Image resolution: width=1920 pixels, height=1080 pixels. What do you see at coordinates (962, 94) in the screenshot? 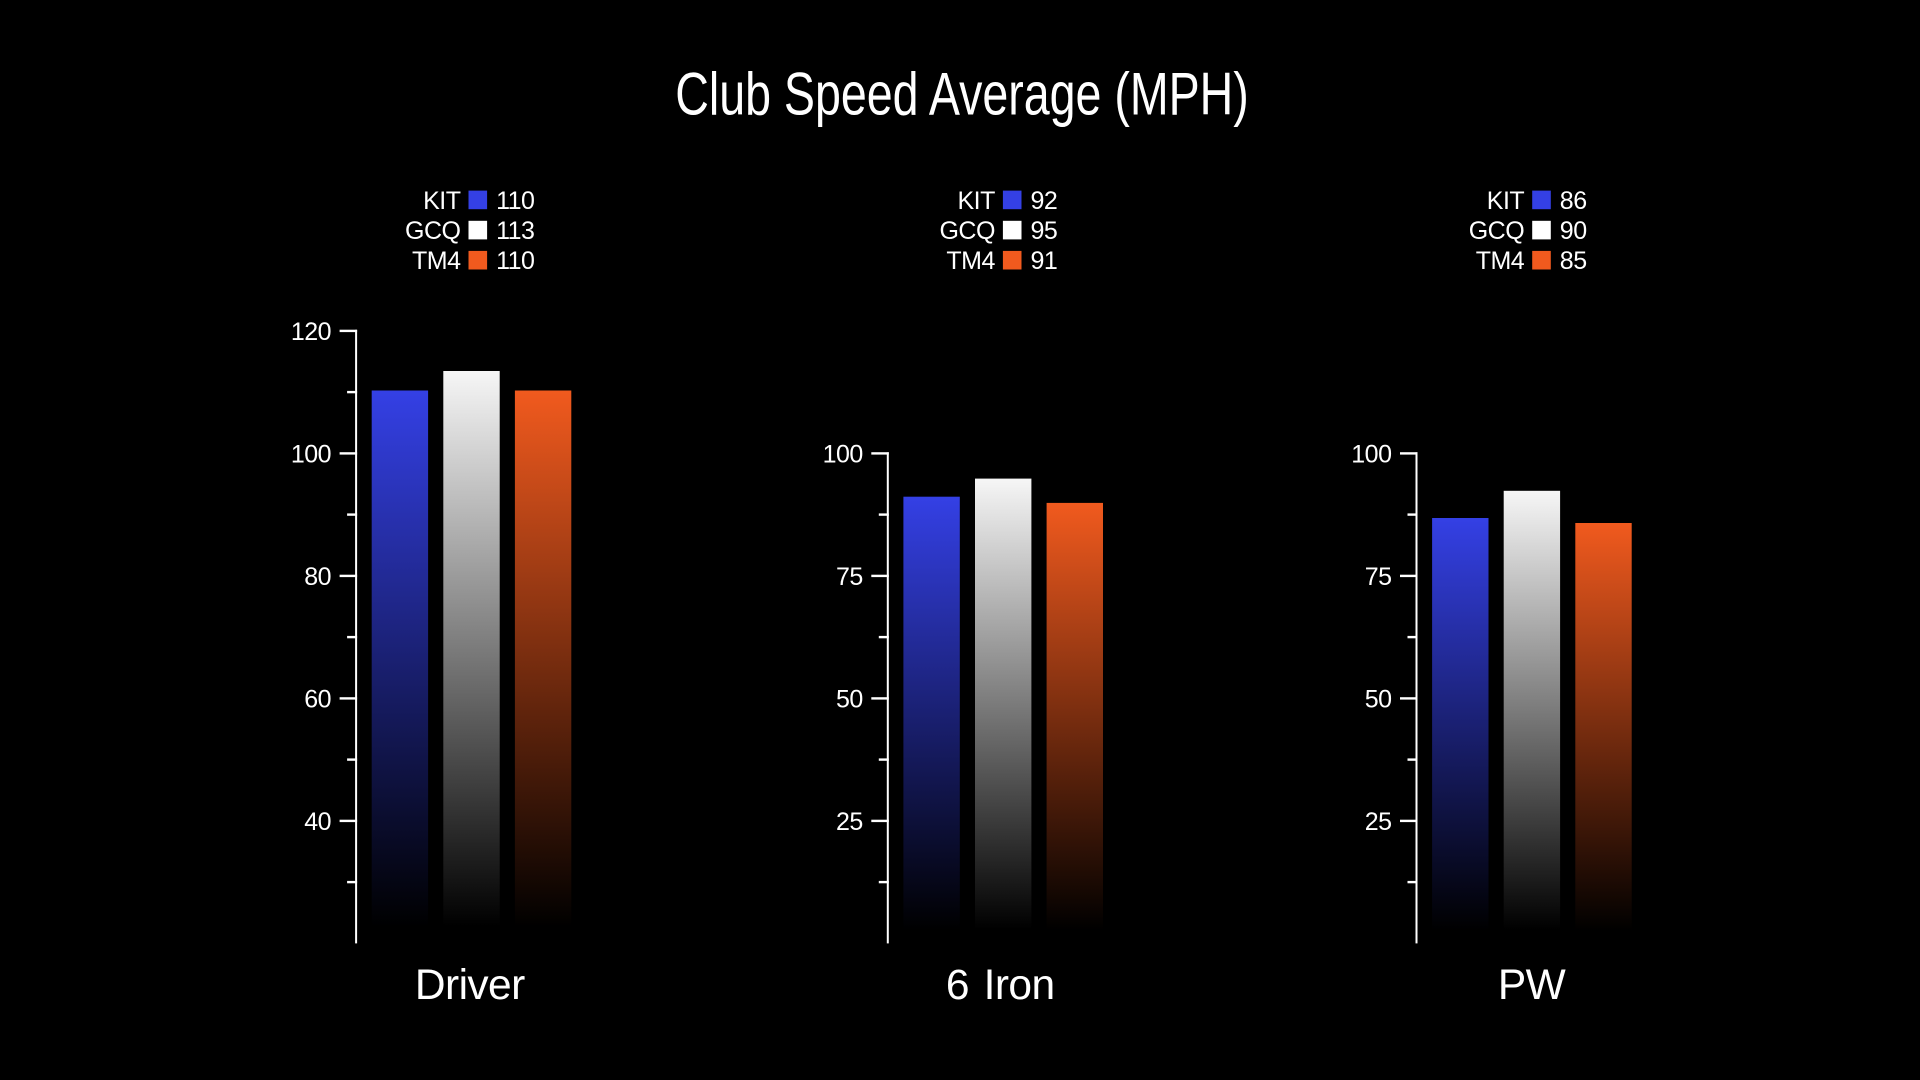
I see `svg-text: Club Speed Average (MPH)` at bounding box center [962, 94].